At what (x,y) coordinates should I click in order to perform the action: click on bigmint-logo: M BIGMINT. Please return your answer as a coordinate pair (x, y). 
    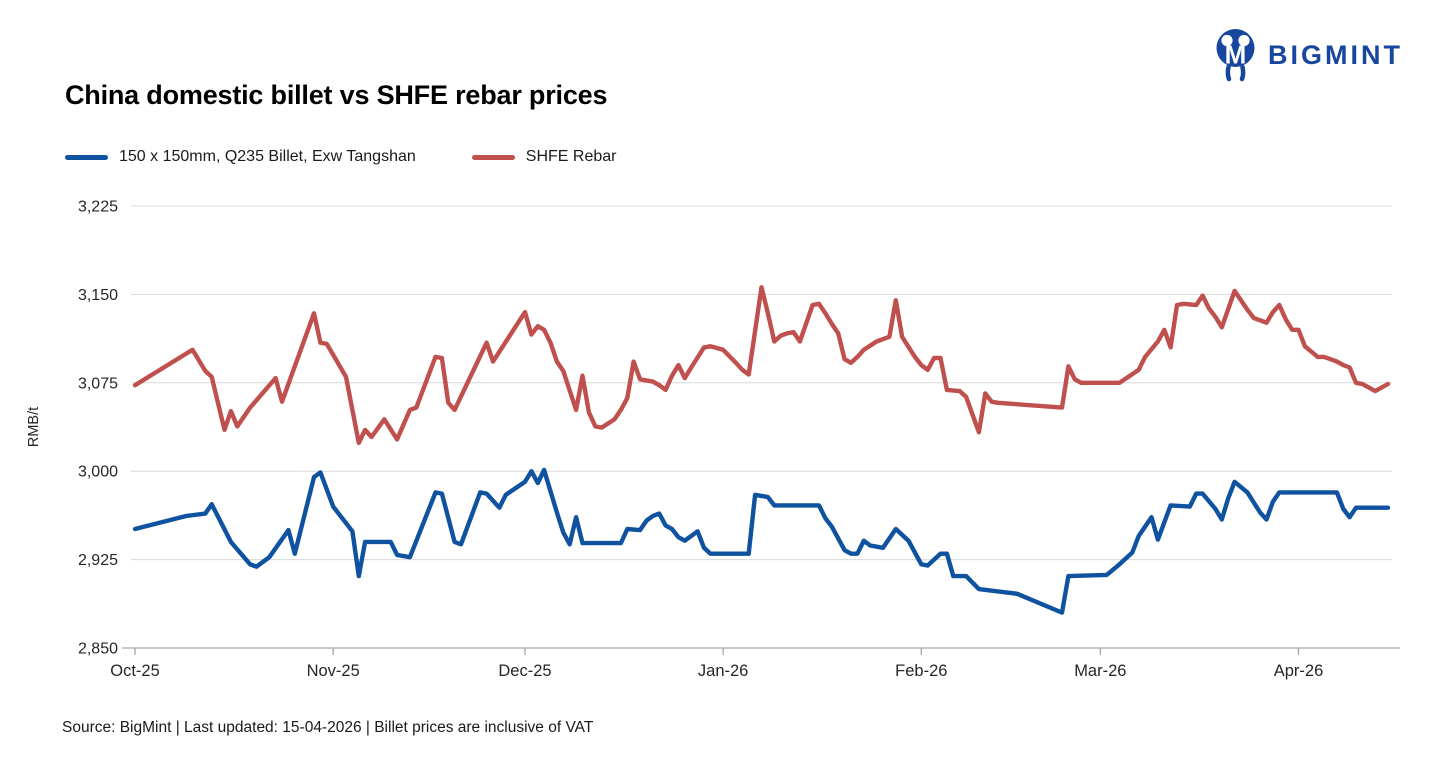
    Looking at the image, I should click on (1308, 55).